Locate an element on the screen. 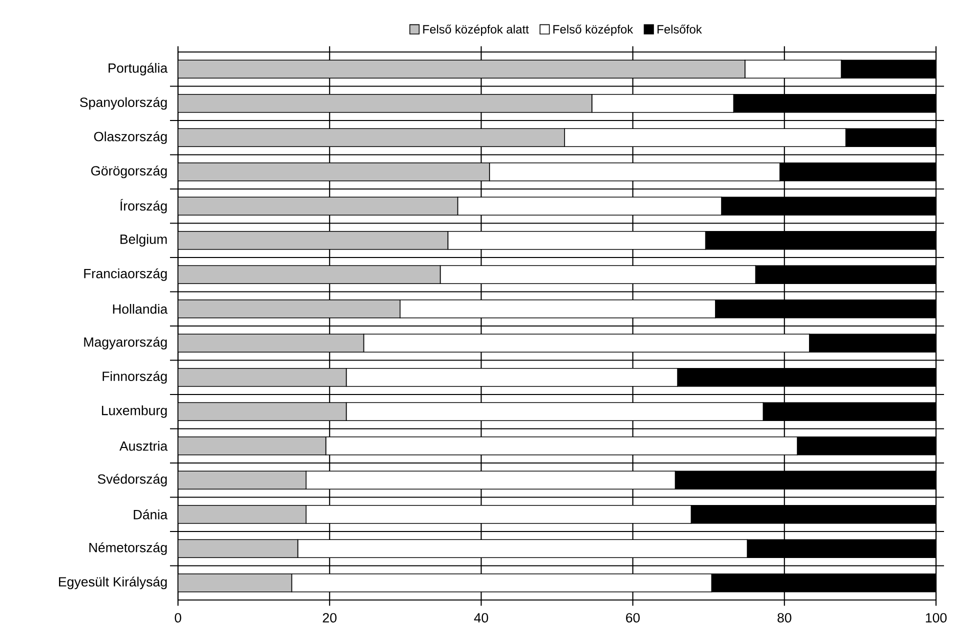 The height and width of the screenshot is (635, 962). y-tick-label: Olaszország is located at coordinates (130, 137).